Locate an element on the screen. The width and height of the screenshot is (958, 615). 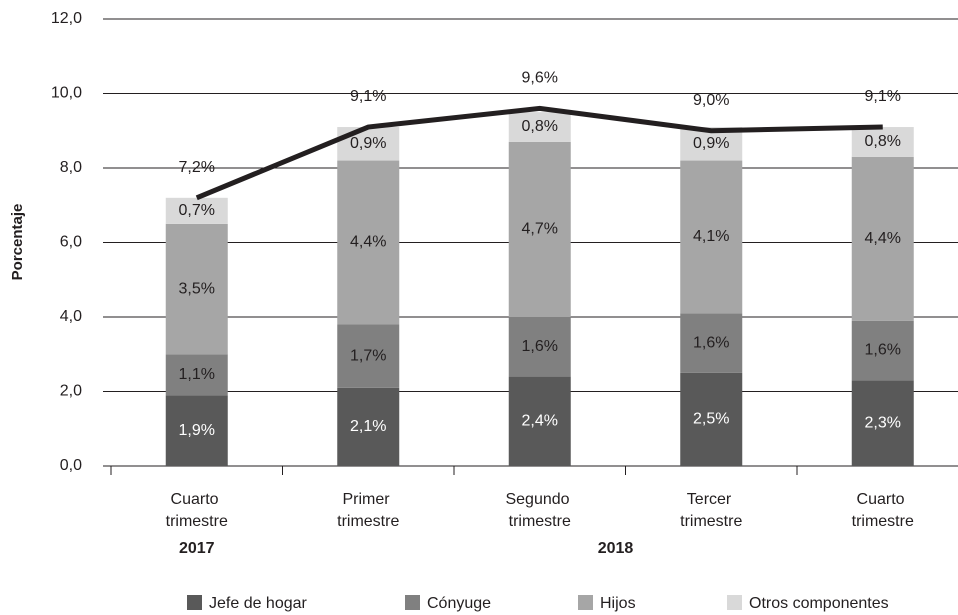
y-tick-label: 8,0 is located at coordinates (71, 167).